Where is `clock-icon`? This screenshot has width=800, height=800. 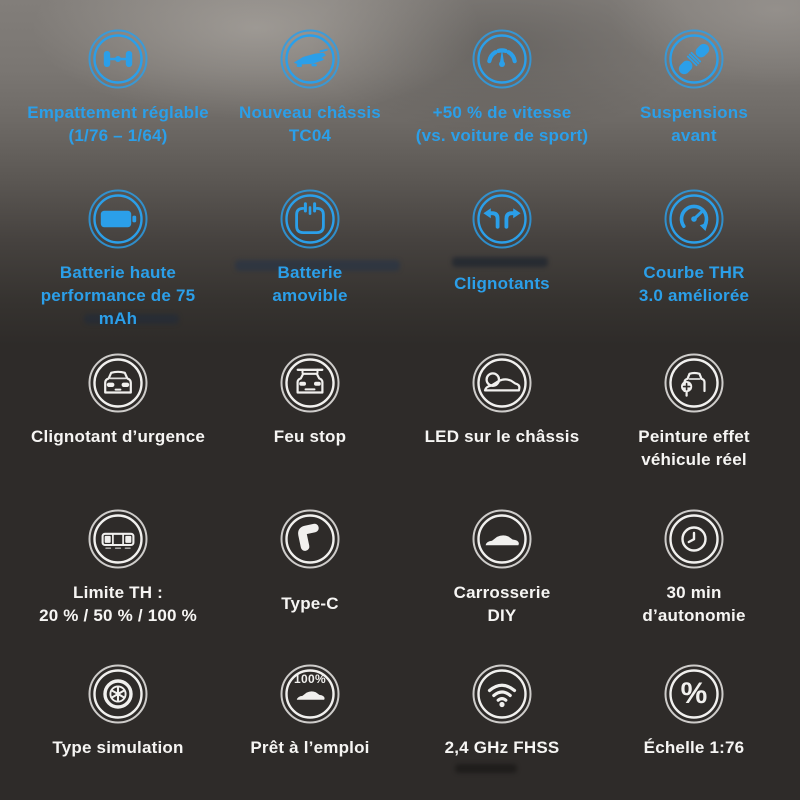 clock-icon is located at coordinates (694, 539).